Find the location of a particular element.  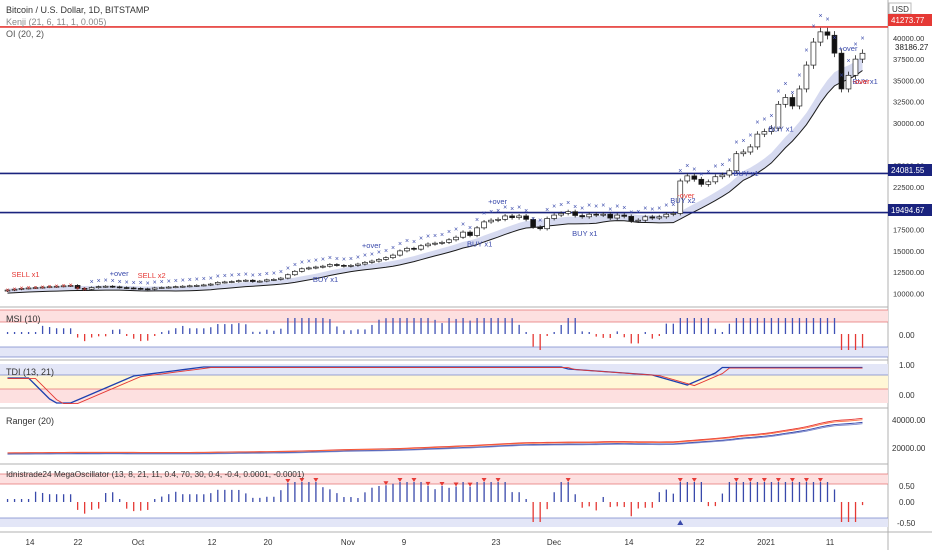

kenji-signal-label: SELL x2 is located at coordinates (152, 275).